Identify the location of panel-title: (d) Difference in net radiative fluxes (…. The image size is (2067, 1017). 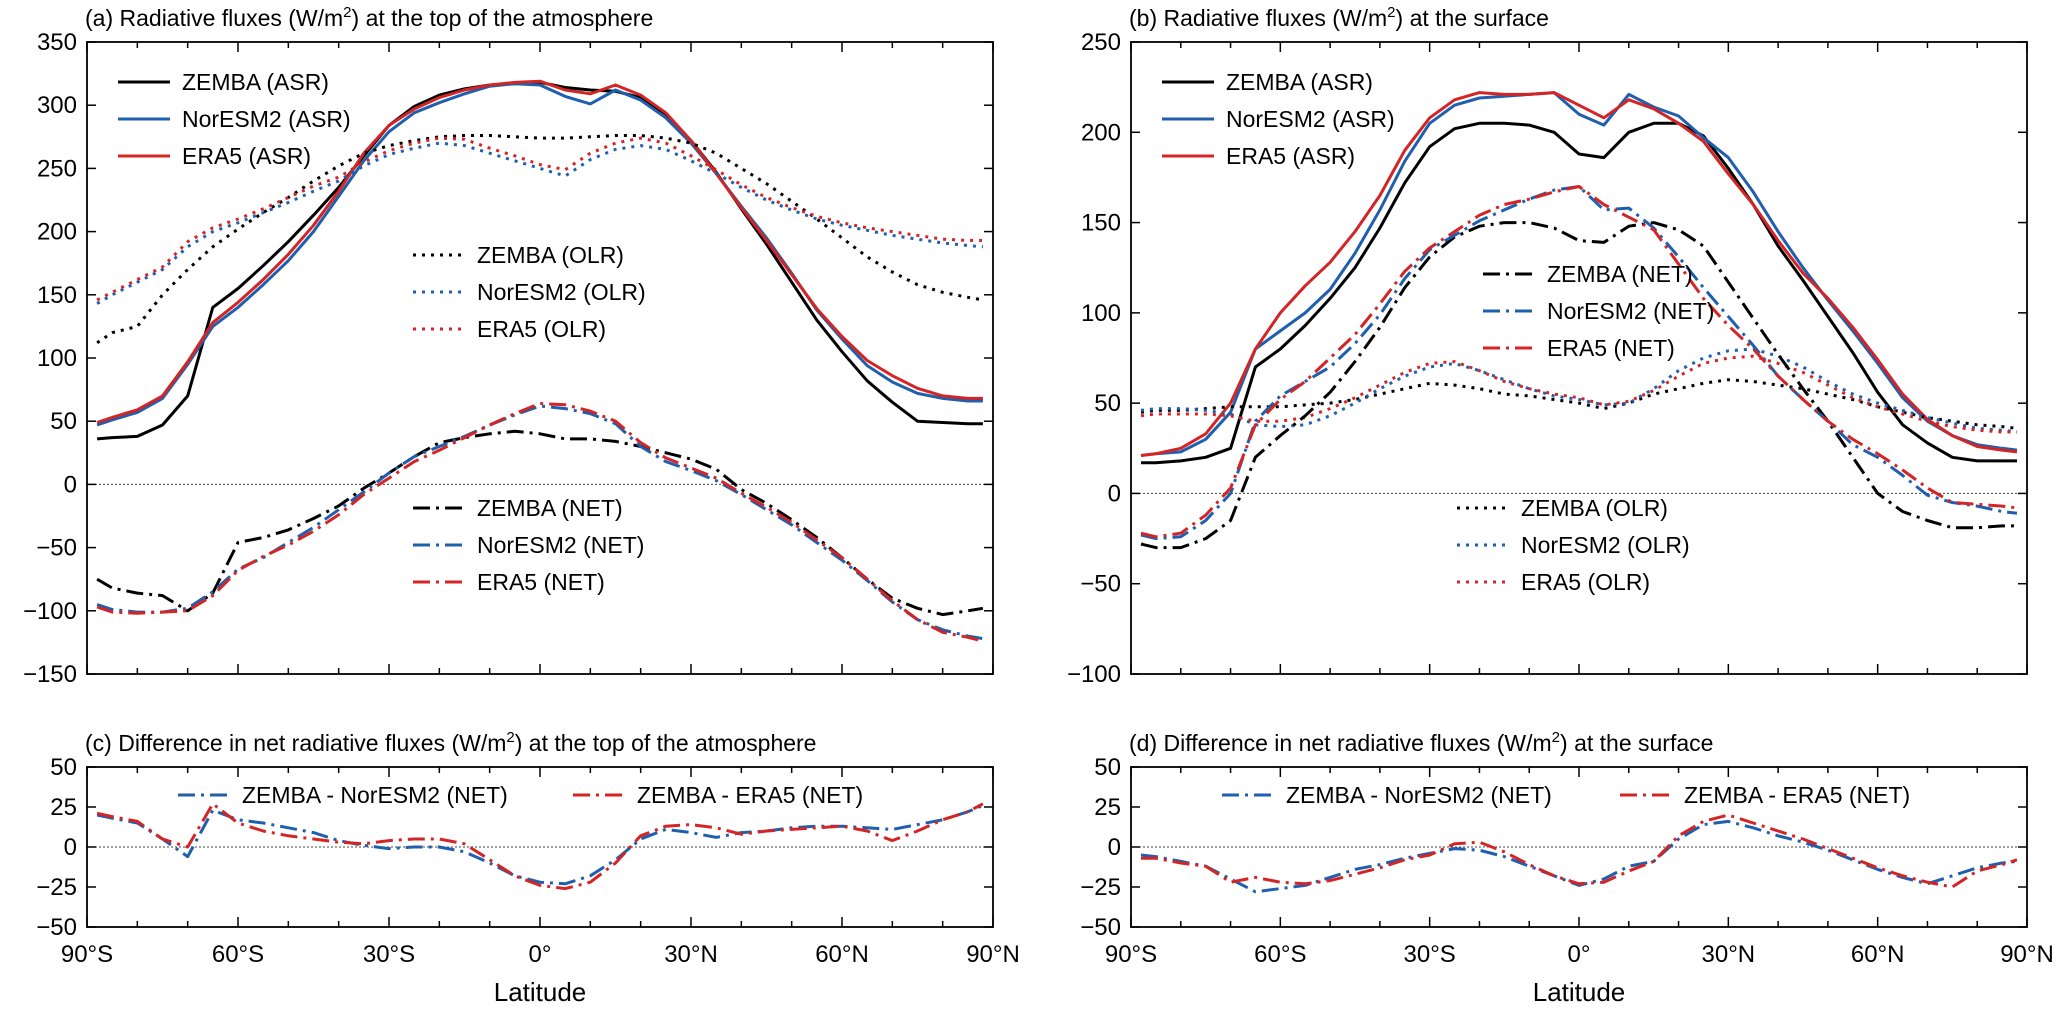
(1421, 742).